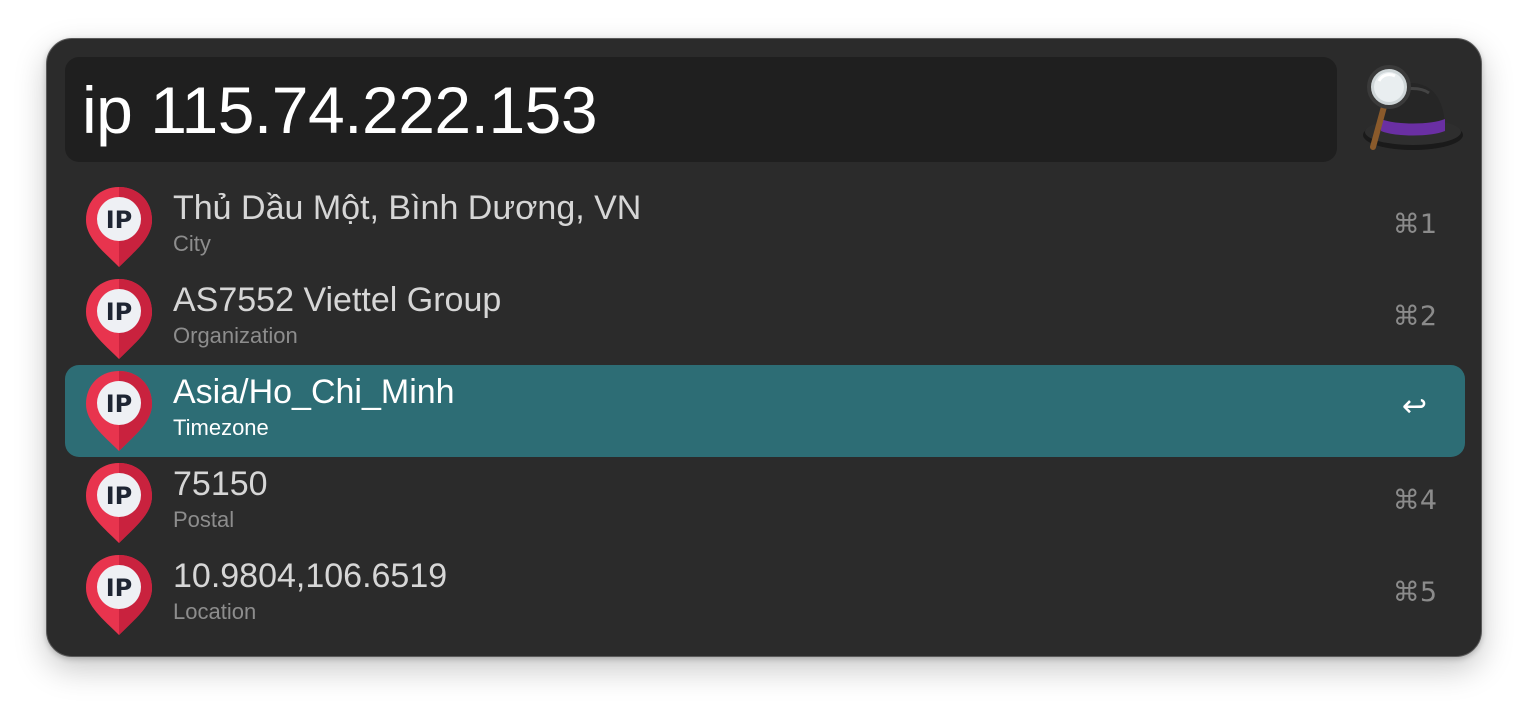 This screenshot has width=1528, height=712. Describe the element at coordinates (310, 576) in the screenshot. I see `result-title: 10.9804,106.6519` at that location.